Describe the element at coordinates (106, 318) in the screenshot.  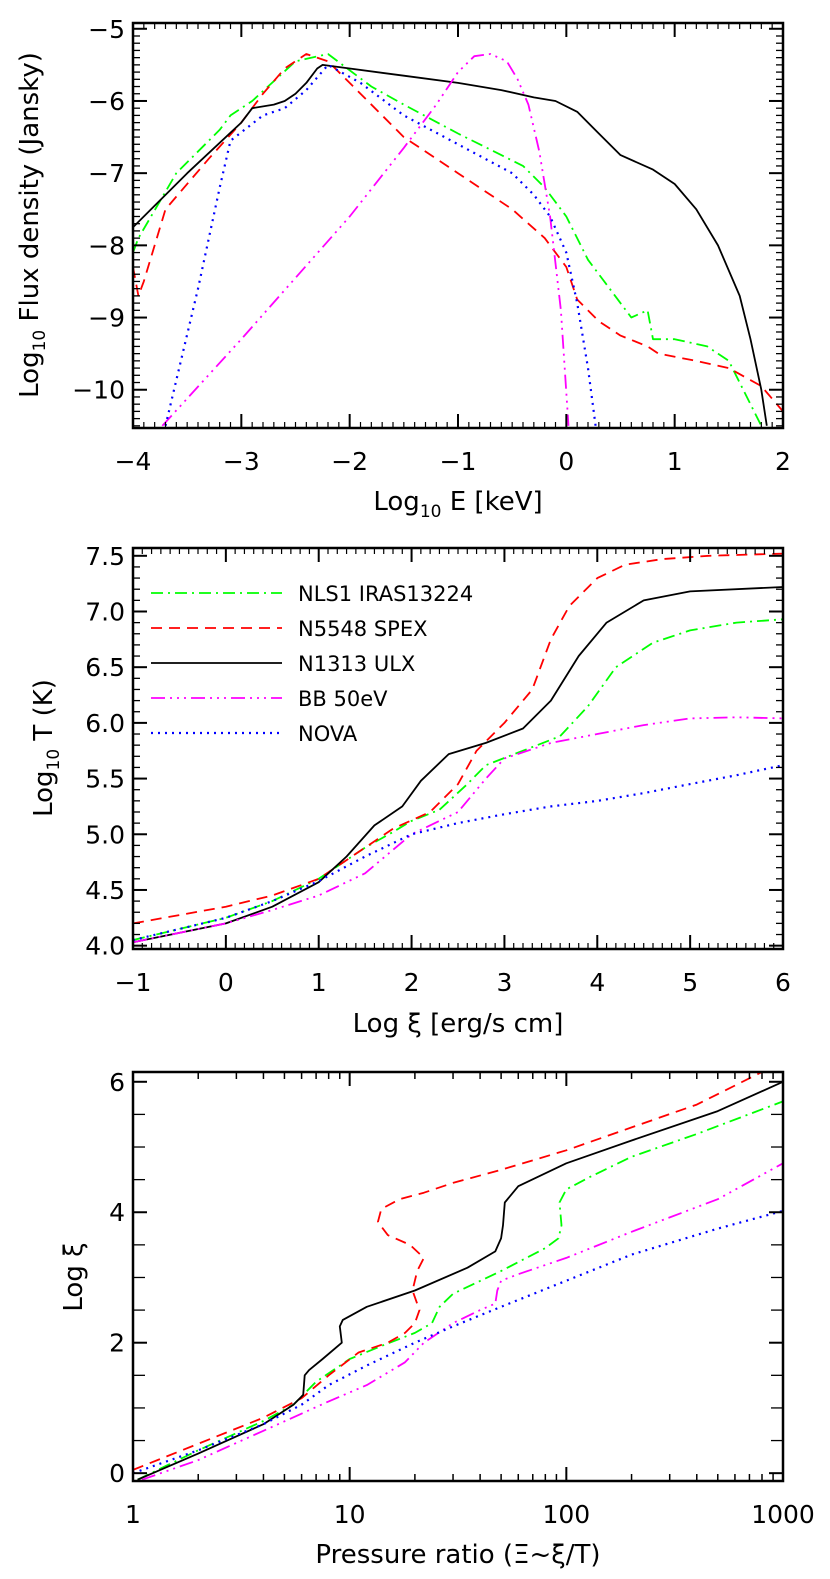
I see `y-tick-label: −9` at that location.